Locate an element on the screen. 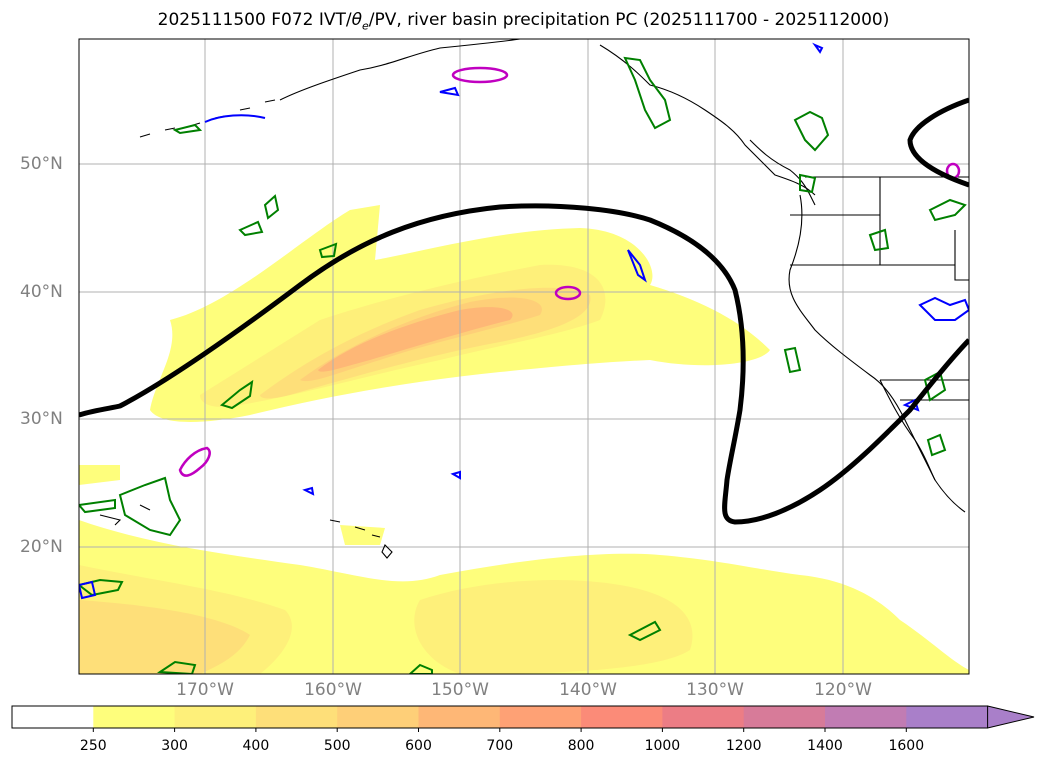 The height and width of the screenshot is (767, 1047). precip-alaska is located at coordinates (647, 93).